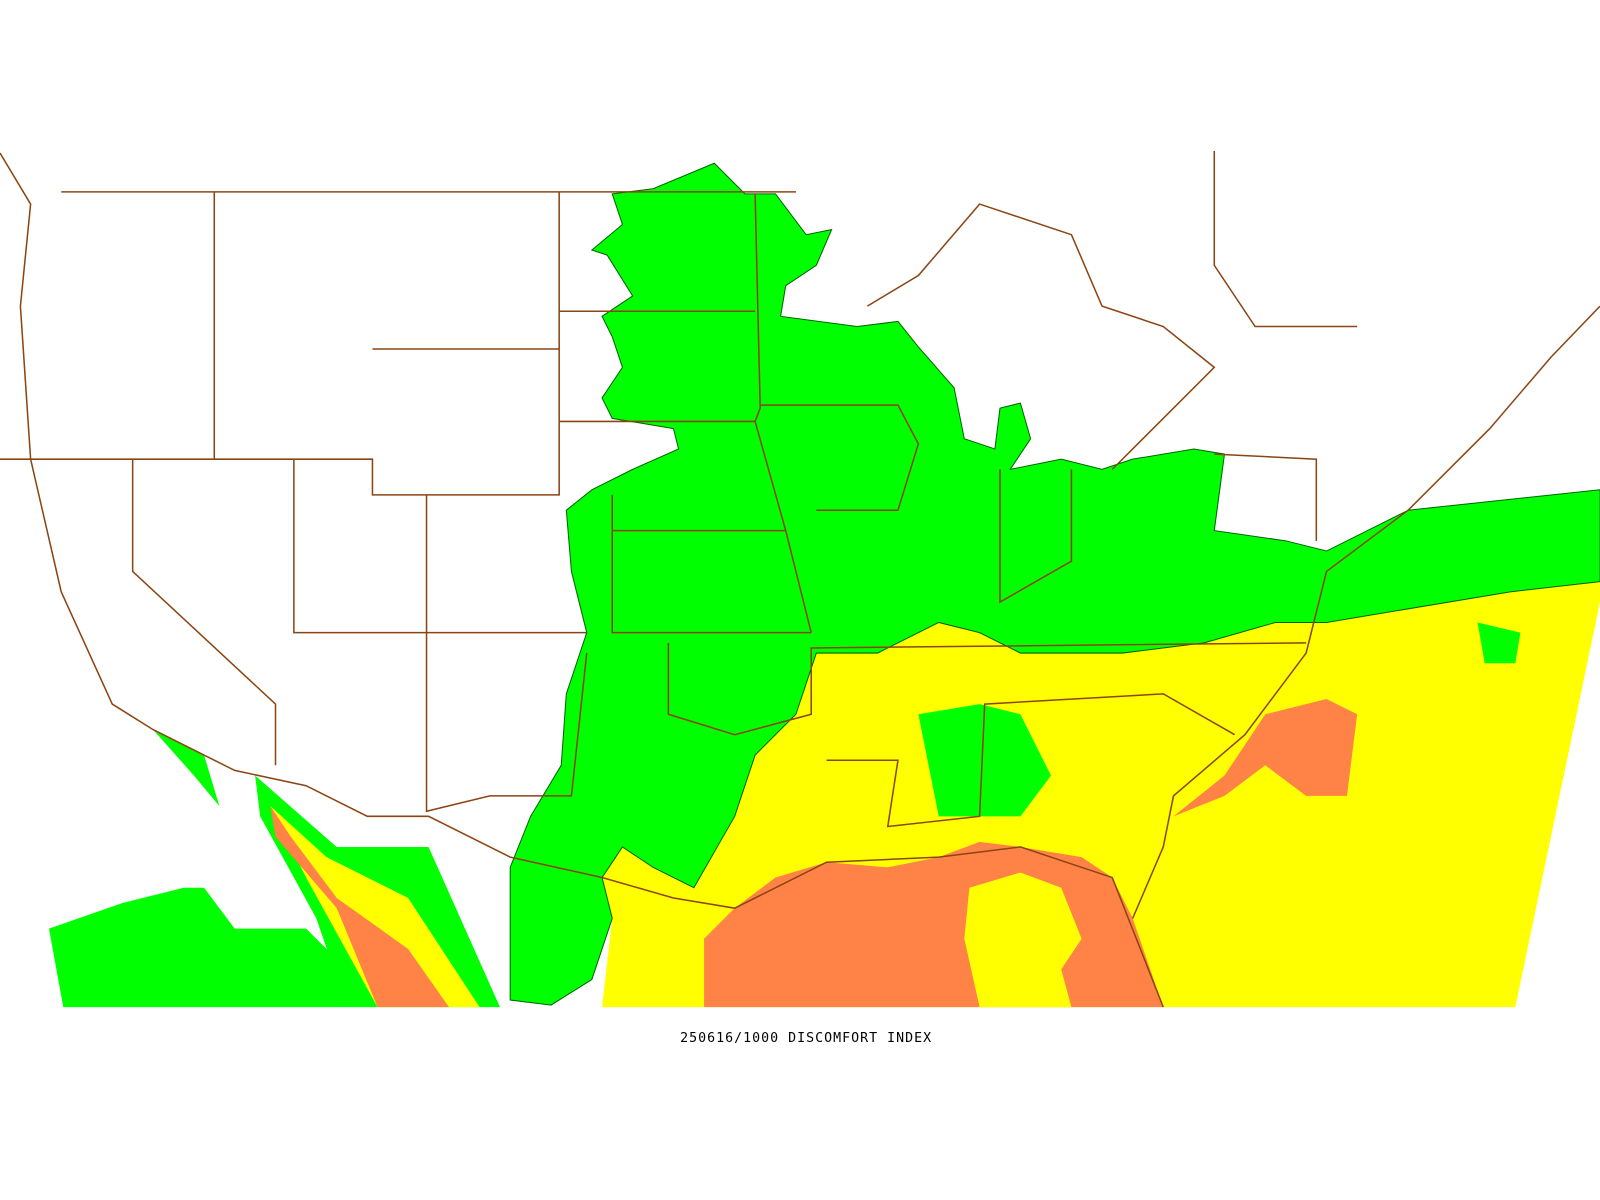  Describe the element at coordinates (806, 1038) in the screenshot. I see `caption: 250616/1000 DISCOMFORT INDEX` at that location.